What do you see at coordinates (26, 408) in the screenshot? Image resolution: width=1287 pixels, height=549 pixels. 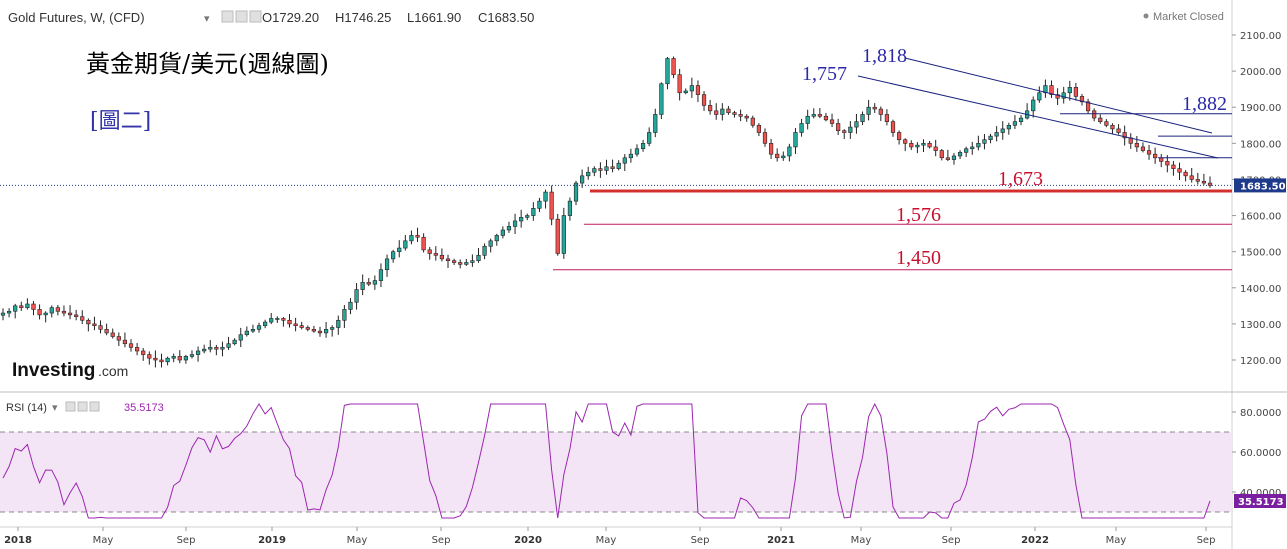 I see `rsi-title: RSI (14)` at bounding box center [26, 408].